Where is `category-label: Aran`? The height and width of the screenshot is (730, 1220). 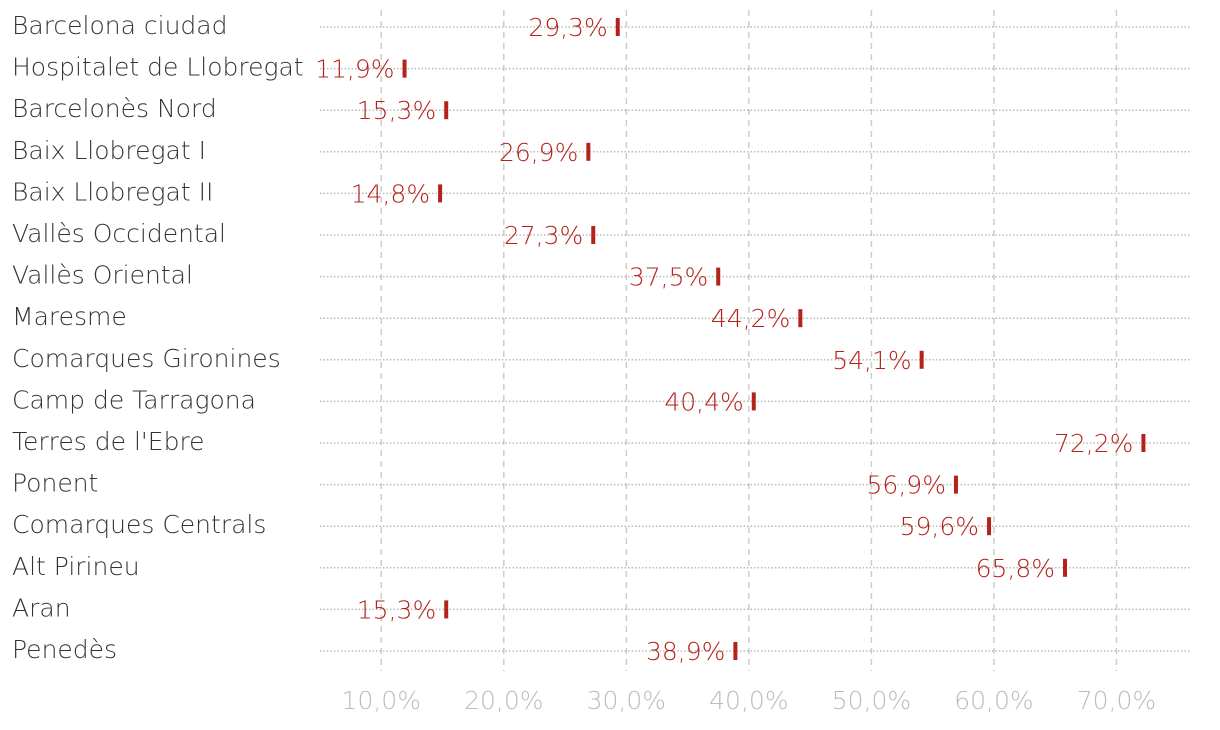 category-label: Aran is located at coordinates (41, 607).